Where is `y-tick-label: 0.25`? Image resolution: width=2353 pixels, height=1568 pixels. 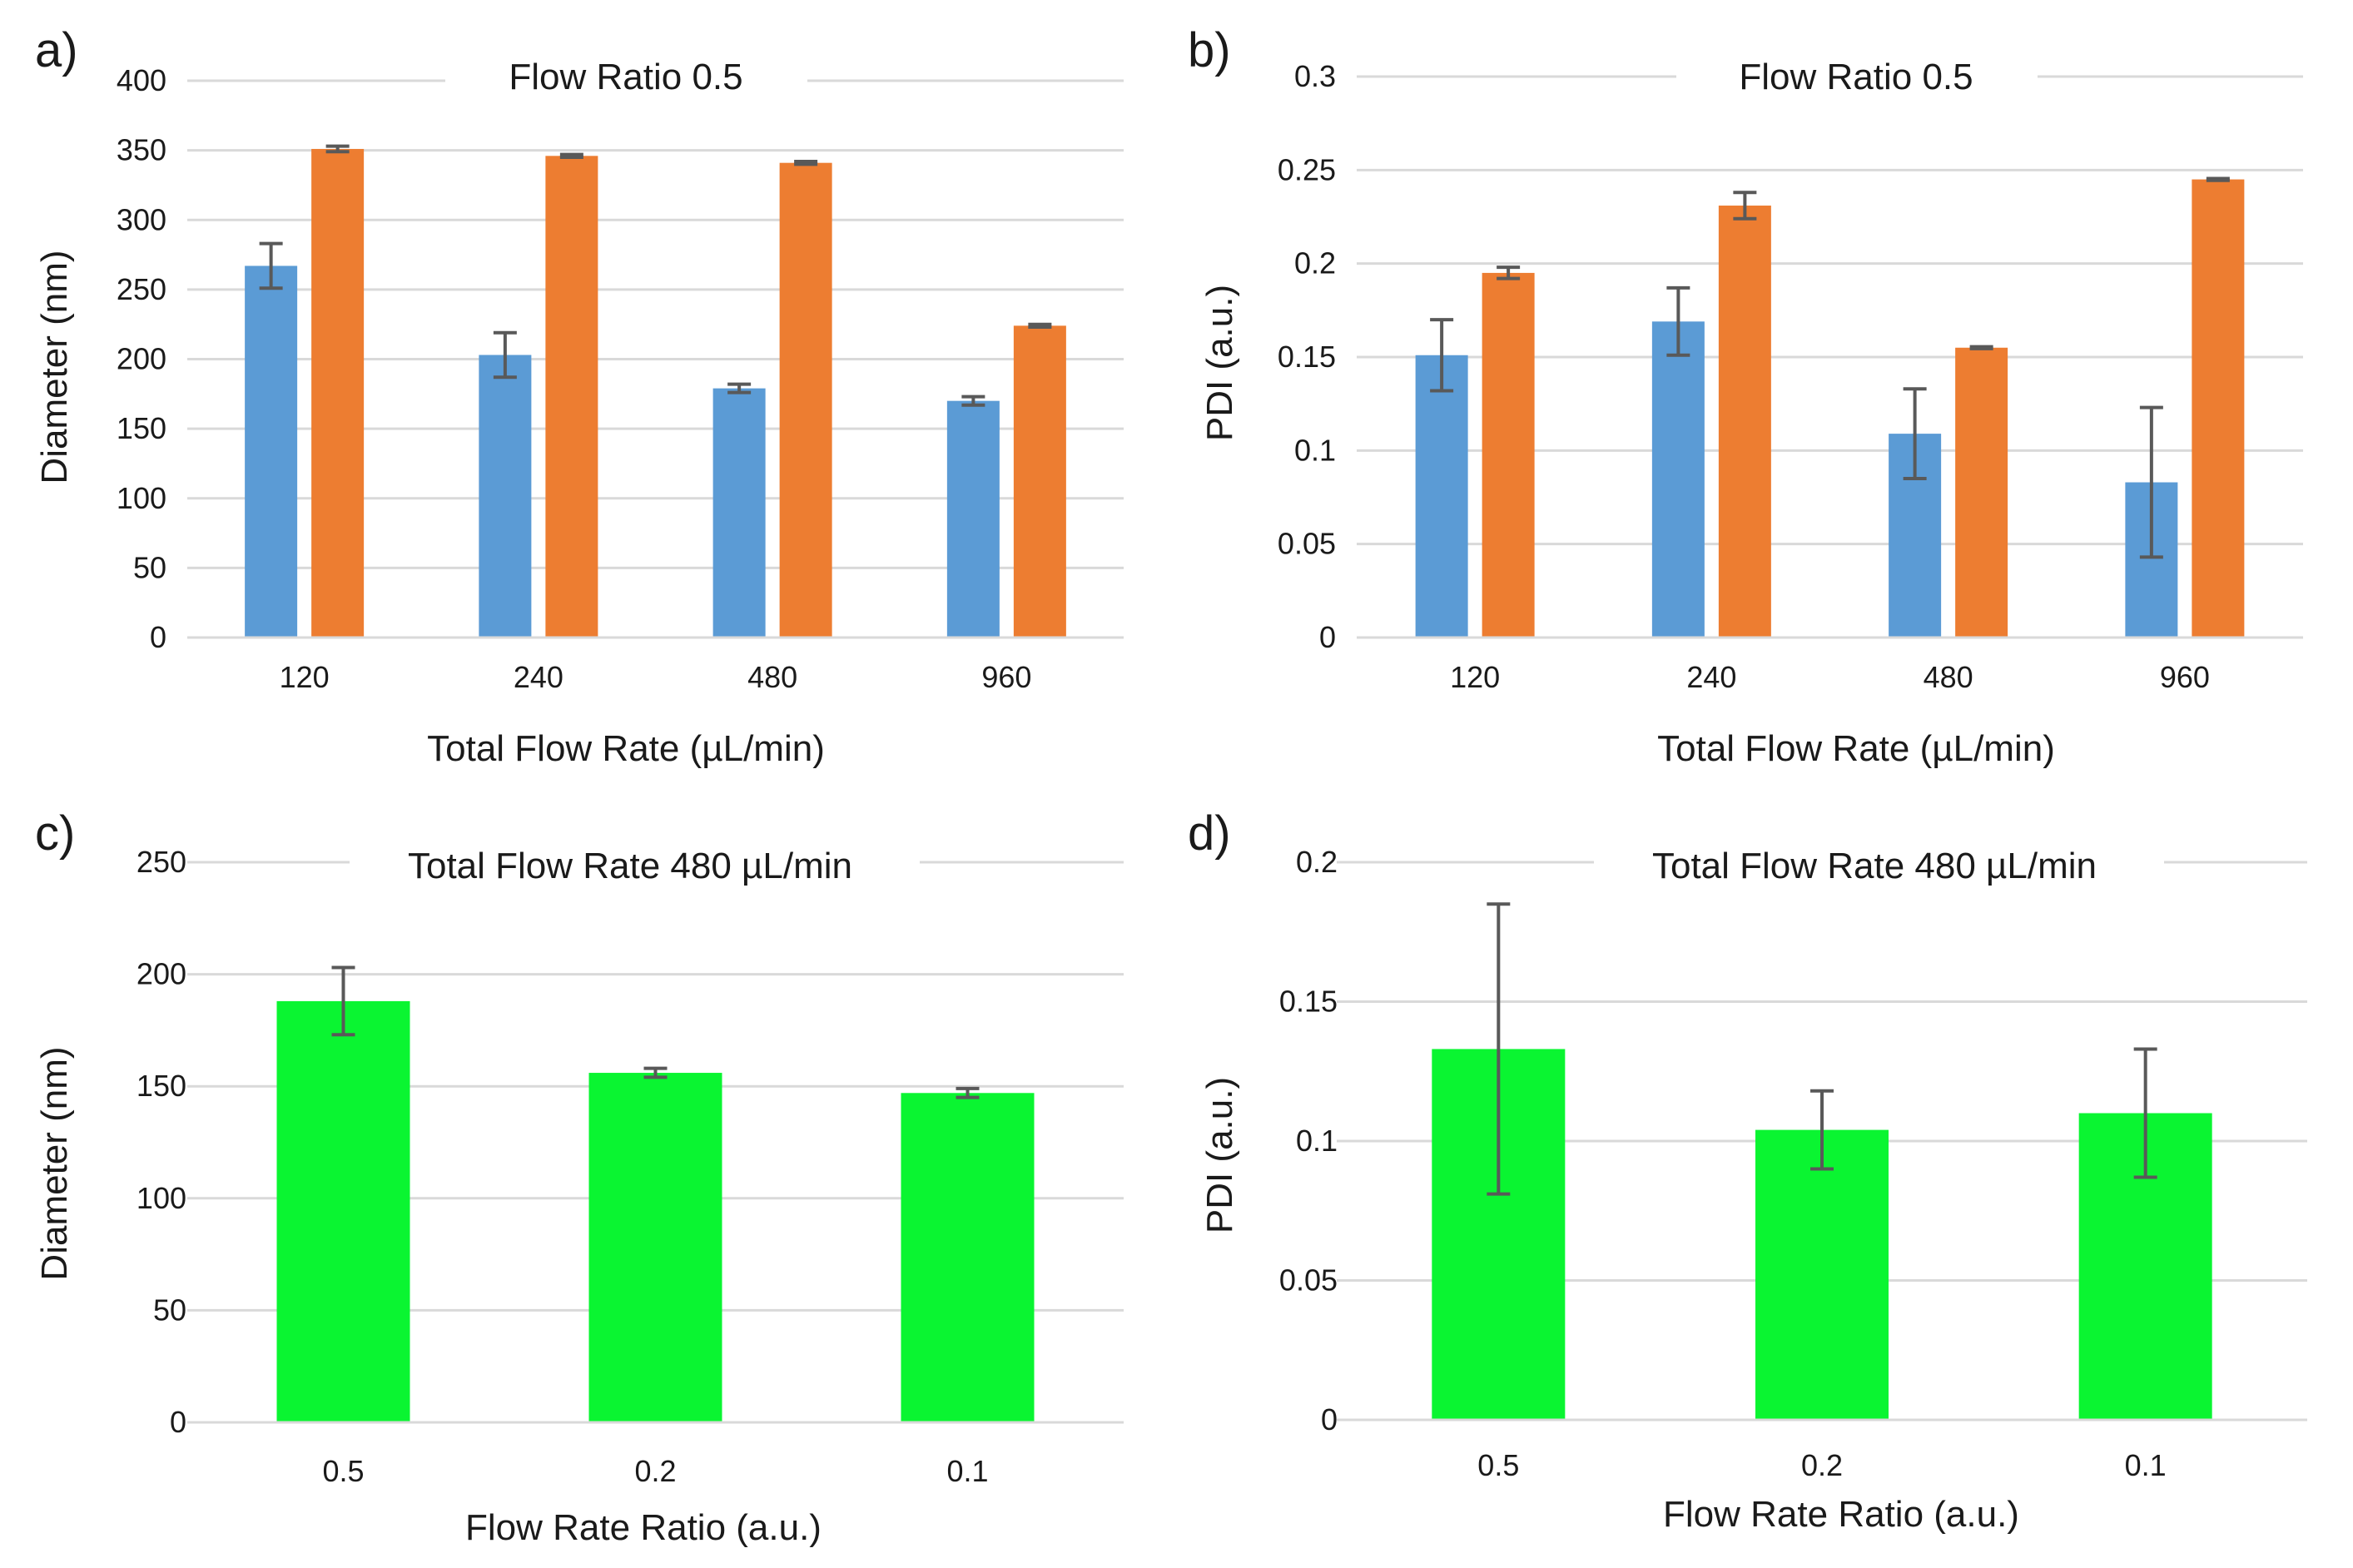 y-tick-label: 0.25 is located at coordinates (1307, 169).